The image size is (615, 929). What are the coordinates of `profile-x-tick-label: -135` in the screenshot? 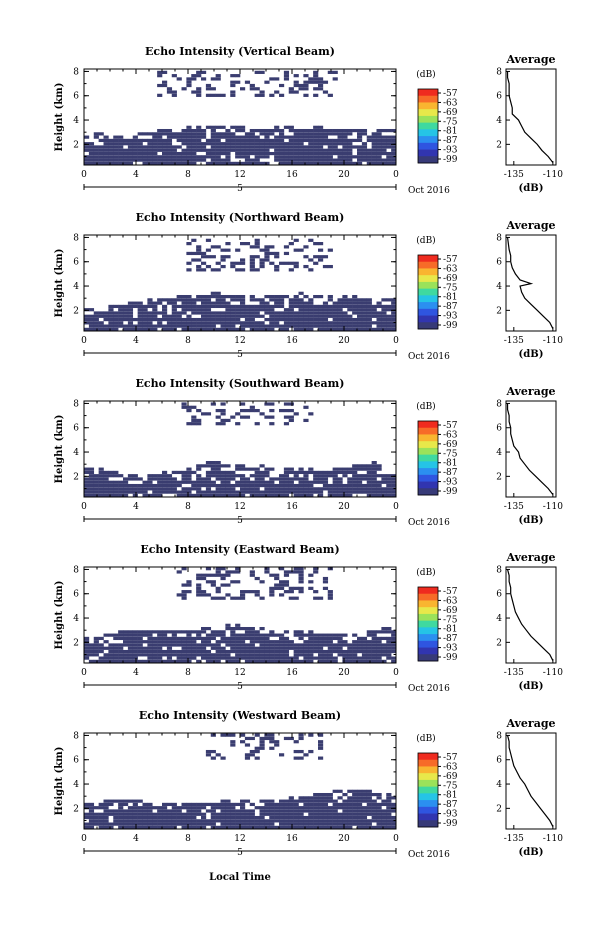 It's located at (514, 175).